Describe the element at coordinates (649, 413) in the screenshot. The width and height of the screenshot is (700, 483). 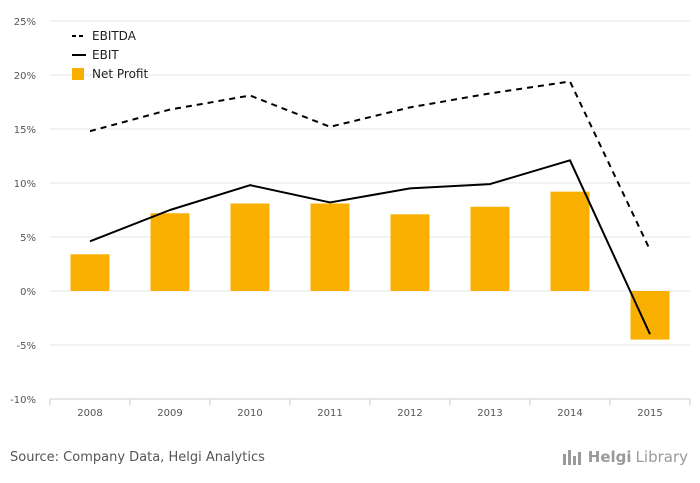
I see `x-tick-label: 2015` at that location.